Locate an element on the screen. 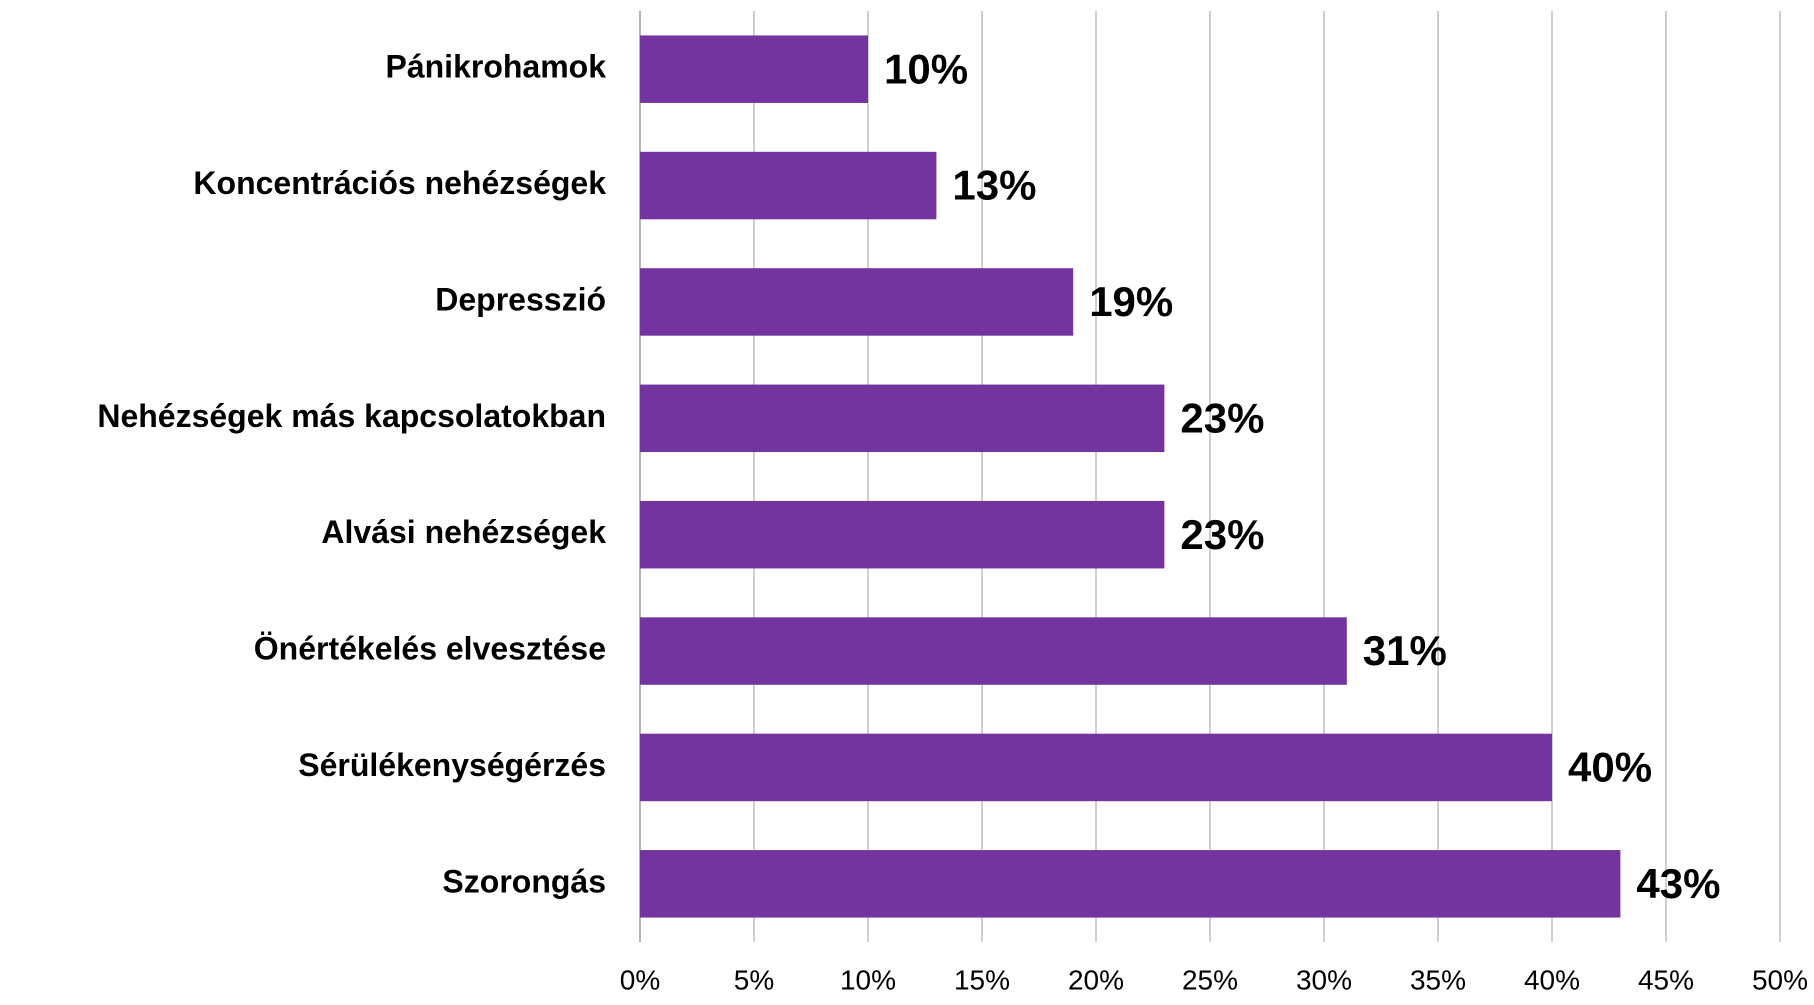 This screenshot has width=1814, height=1005. x-tick-label: 35% is located at coordinates (1438, 979).